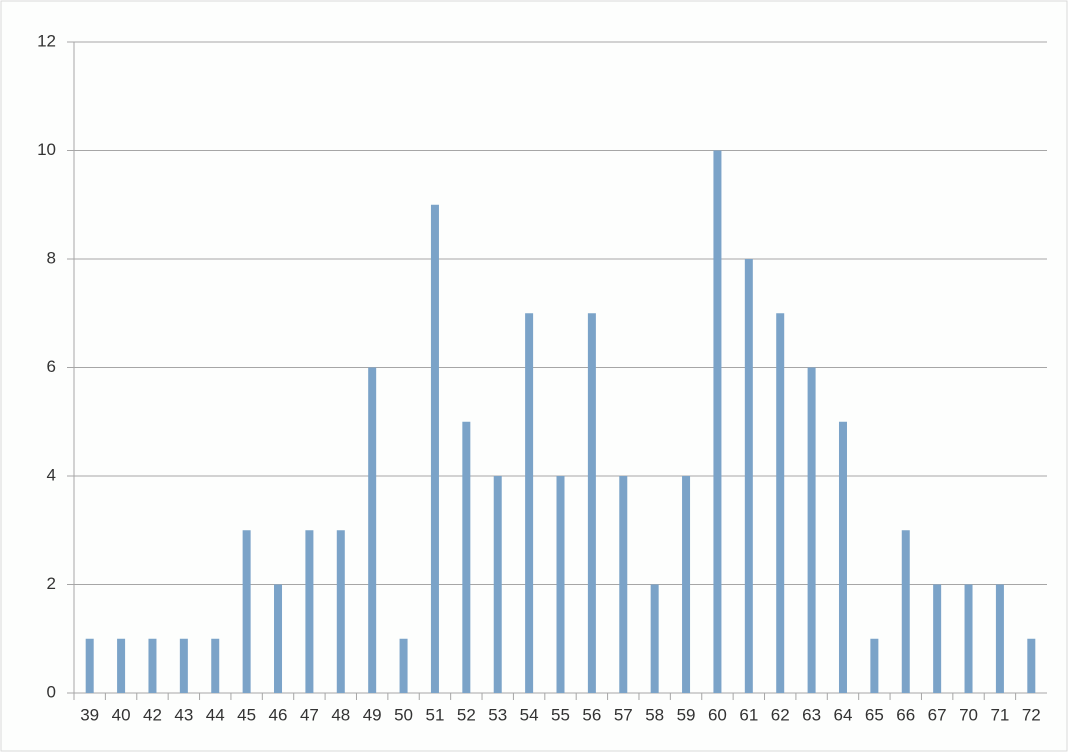 Image resolution: width=1068 pixels, height=752 pixels. Describe the element at coordinates (466, 714) in the screenshot. I see `x-tick-label: 52` at that location.